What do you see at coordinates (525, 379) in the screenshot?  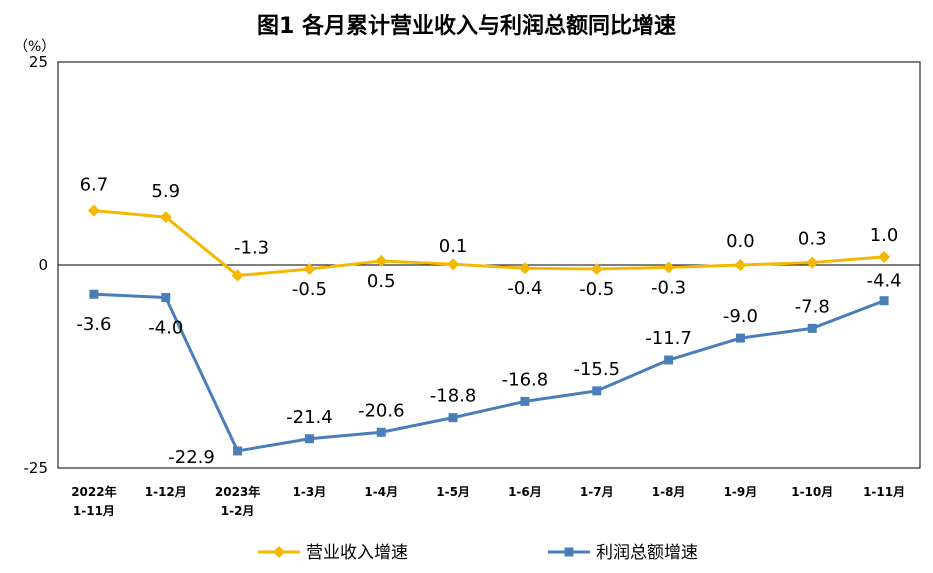 I see `profit-data-label: -16.8` at bounding box center [525, 379].